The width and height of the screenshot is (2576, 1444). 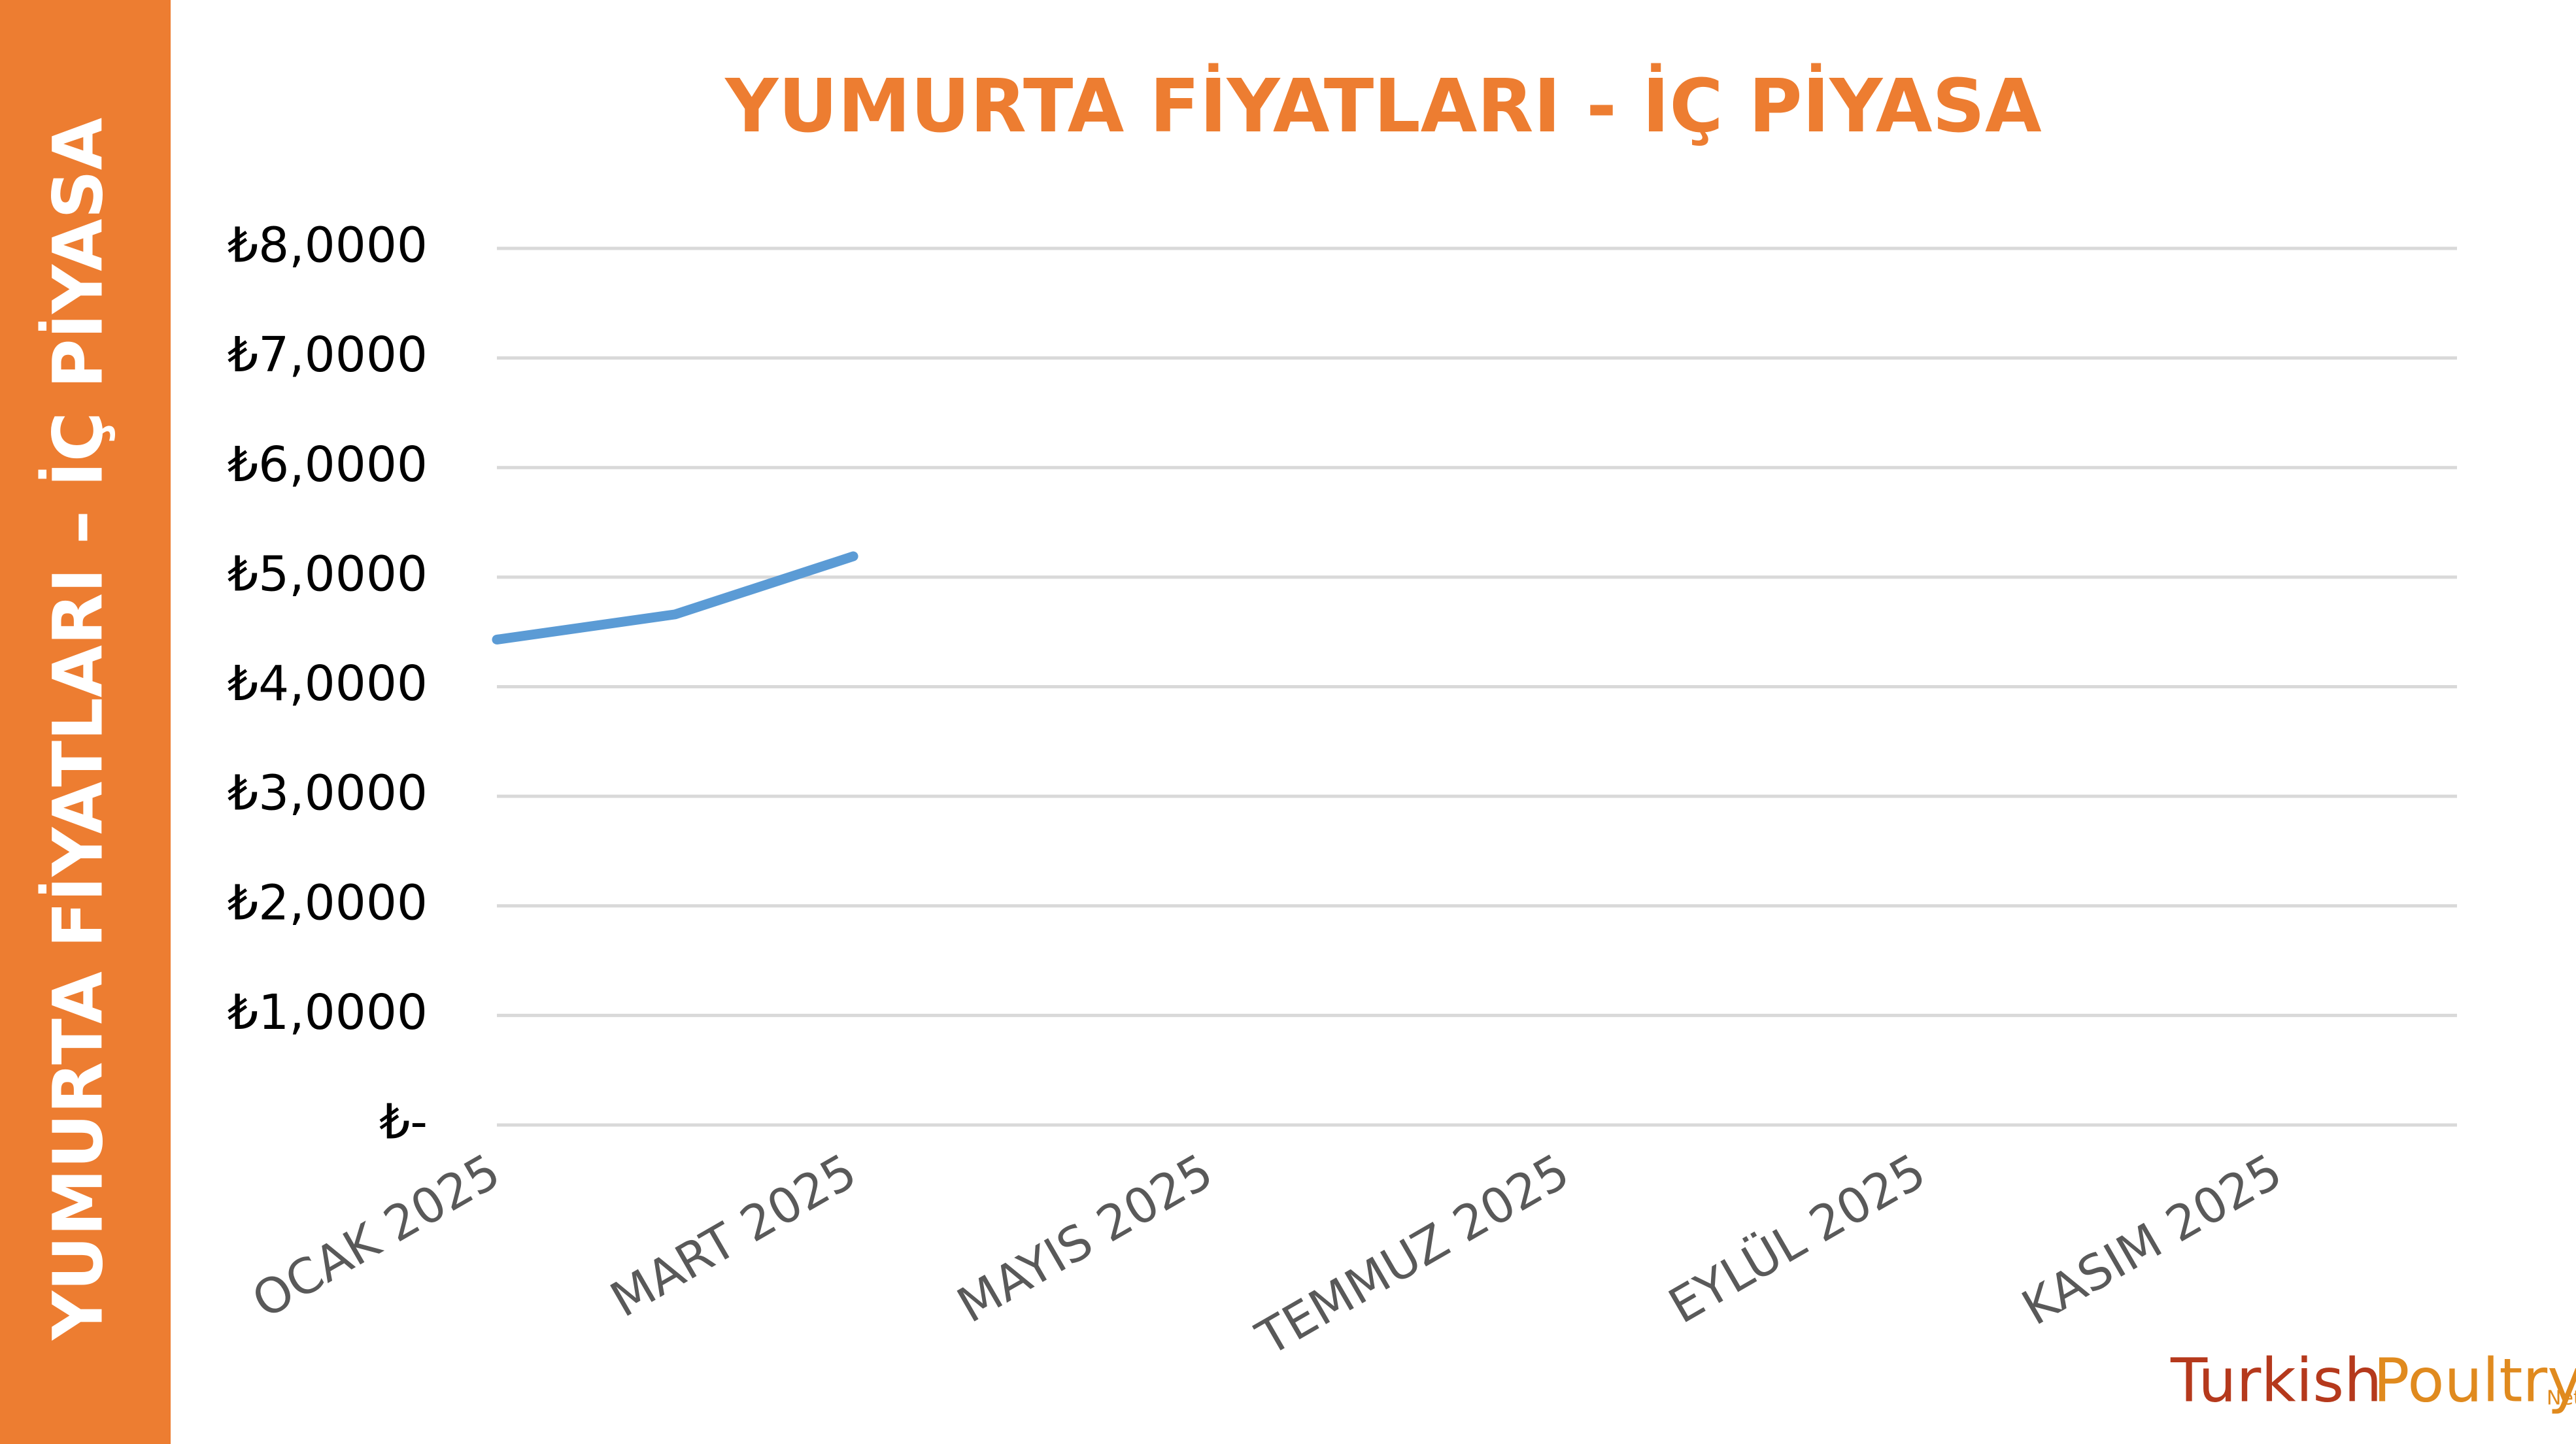 I want to click on logo-word: Poultry, so click(x=2474, y=1380).